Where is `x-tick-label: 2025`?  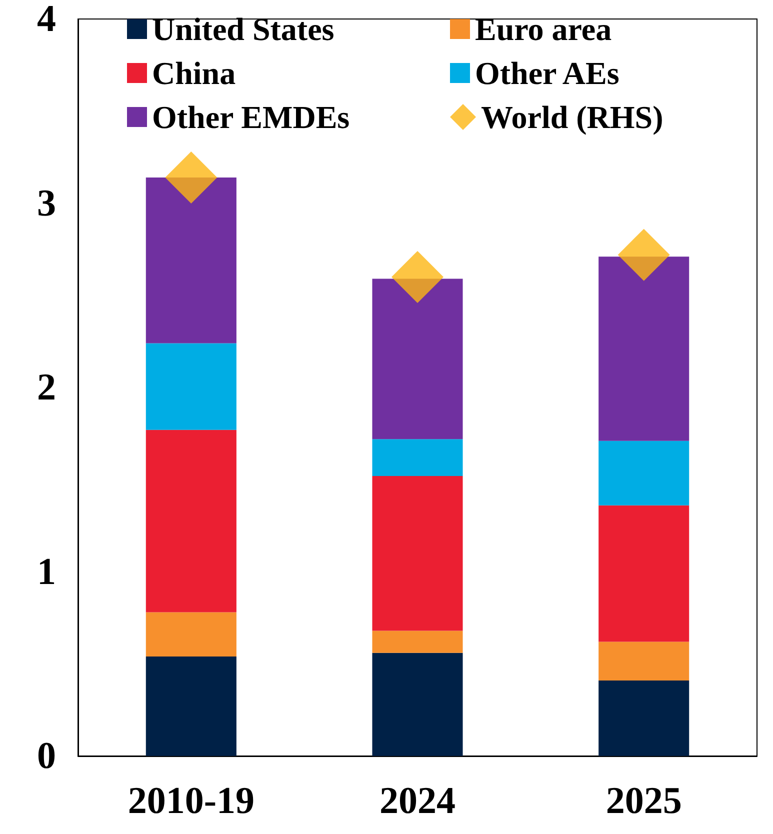
x-tick-label: 2025 is located at coordinates (644, 801).